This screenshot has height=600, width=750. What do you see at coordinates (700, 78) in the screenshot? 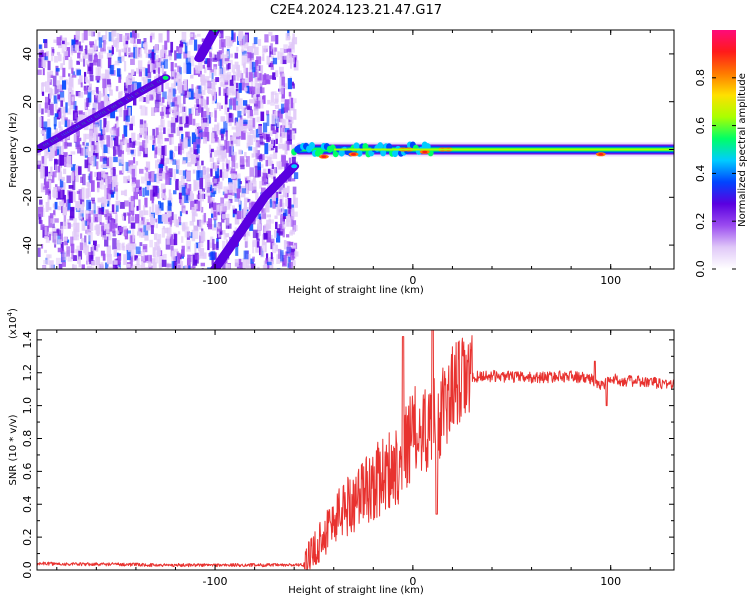
I see `colorbar-tick-label: 0.8` at bounding box center [700, 78].